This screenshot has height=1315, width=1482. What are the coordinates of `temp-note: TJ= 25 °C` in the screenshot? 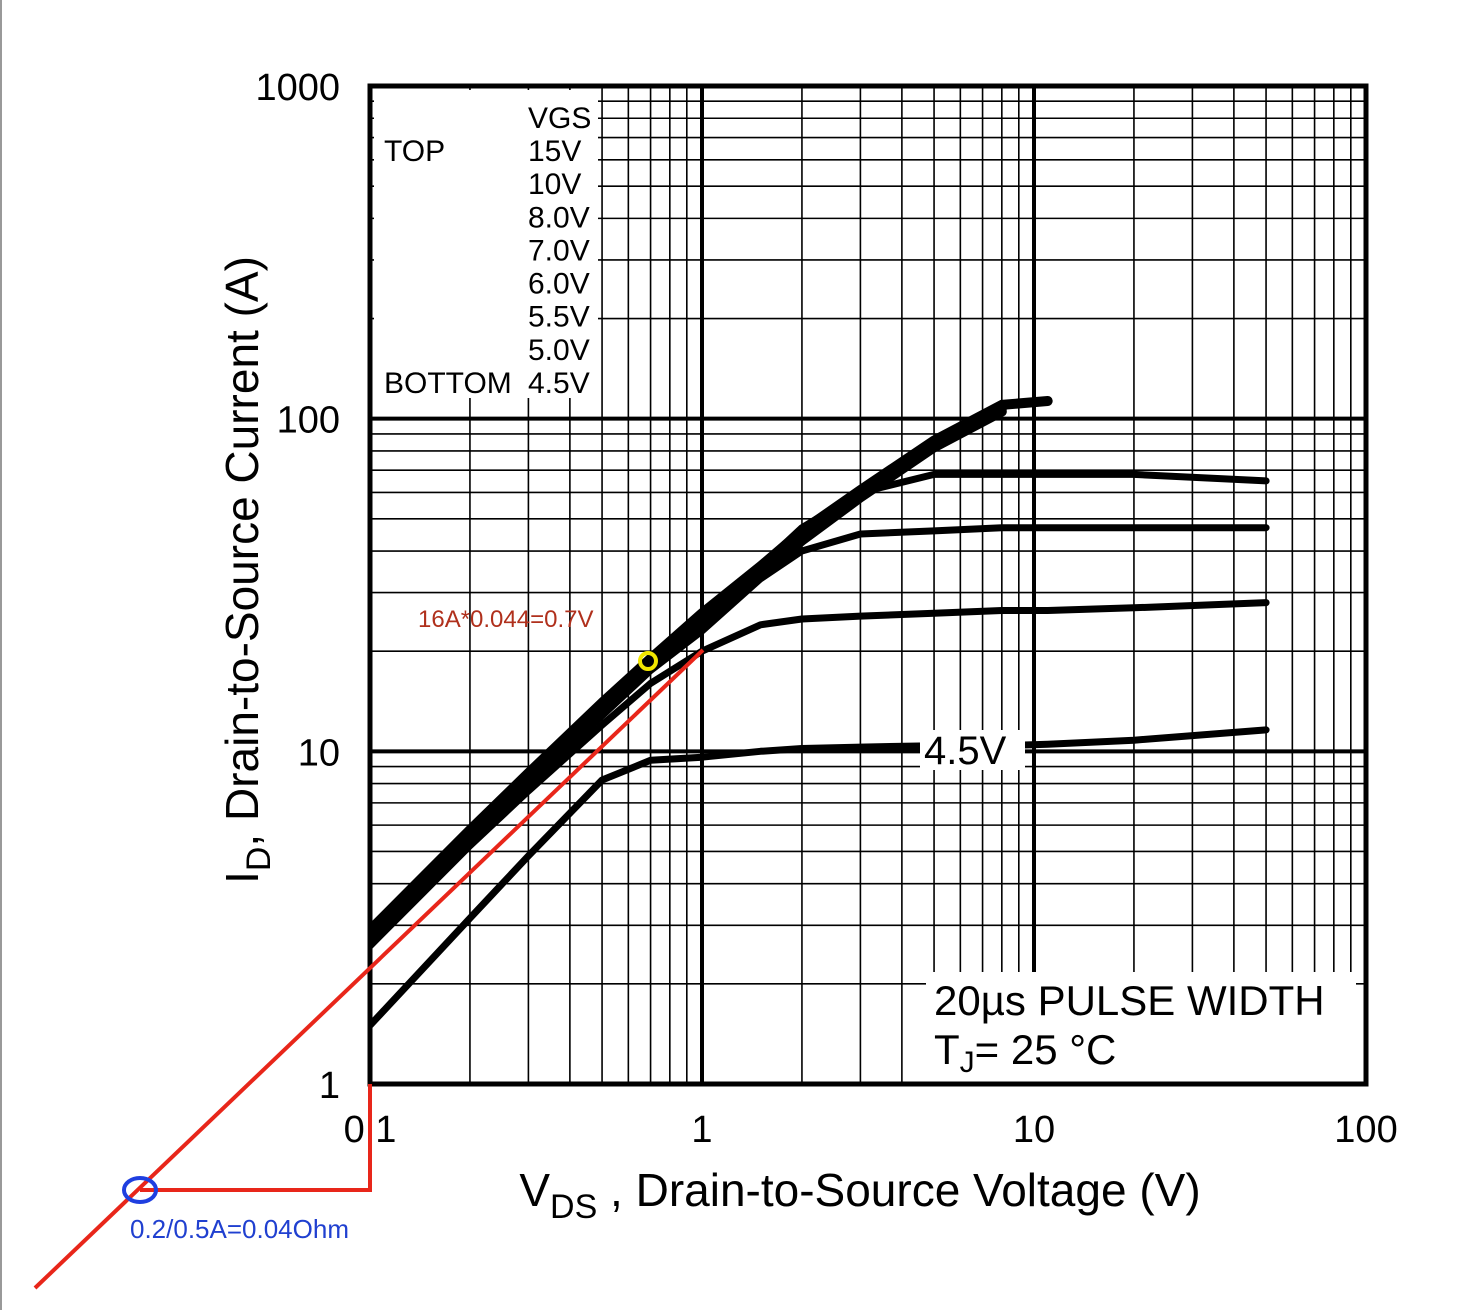 It's located at (1025, 1052).